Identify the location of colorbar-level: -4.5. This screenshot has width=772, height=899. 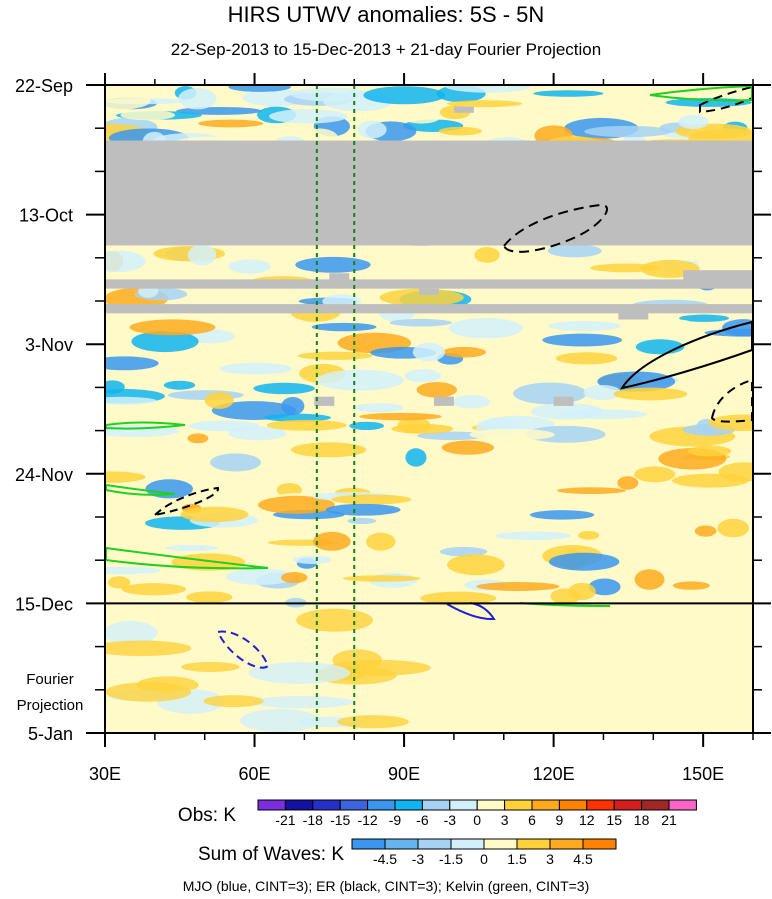
(385, 859).